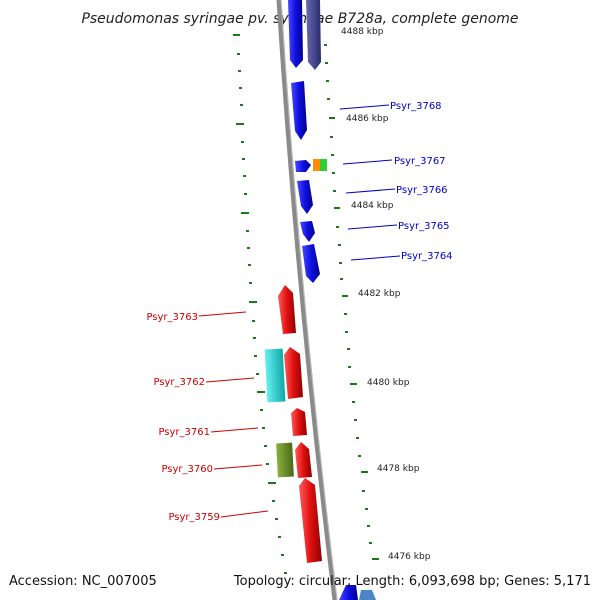 Image resolution: width=600 pixels, height=600 pixels. What do you see at coordinates (295, 34) in the screenshot?
I see `gene-arrow-top-blue` at bounding box center [295, 34].